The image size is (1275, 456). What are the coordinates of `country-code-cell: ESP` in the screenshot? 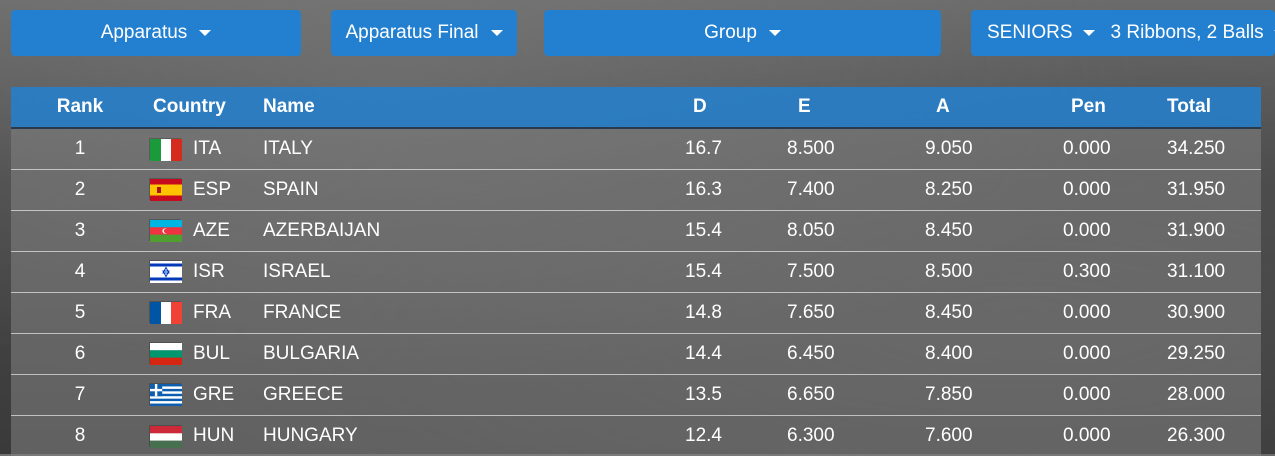 It's located at (212, 189).